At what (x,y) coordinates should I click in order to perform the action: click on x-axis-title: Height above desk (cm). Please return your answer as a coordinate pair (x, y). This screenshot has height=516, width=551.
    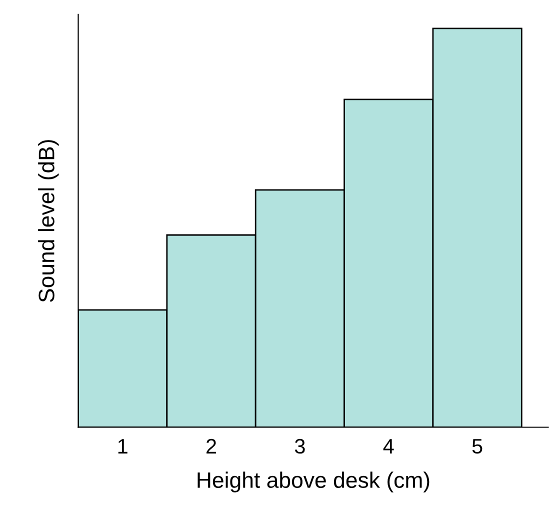
    Looking at the image, I should click on (314, 482).